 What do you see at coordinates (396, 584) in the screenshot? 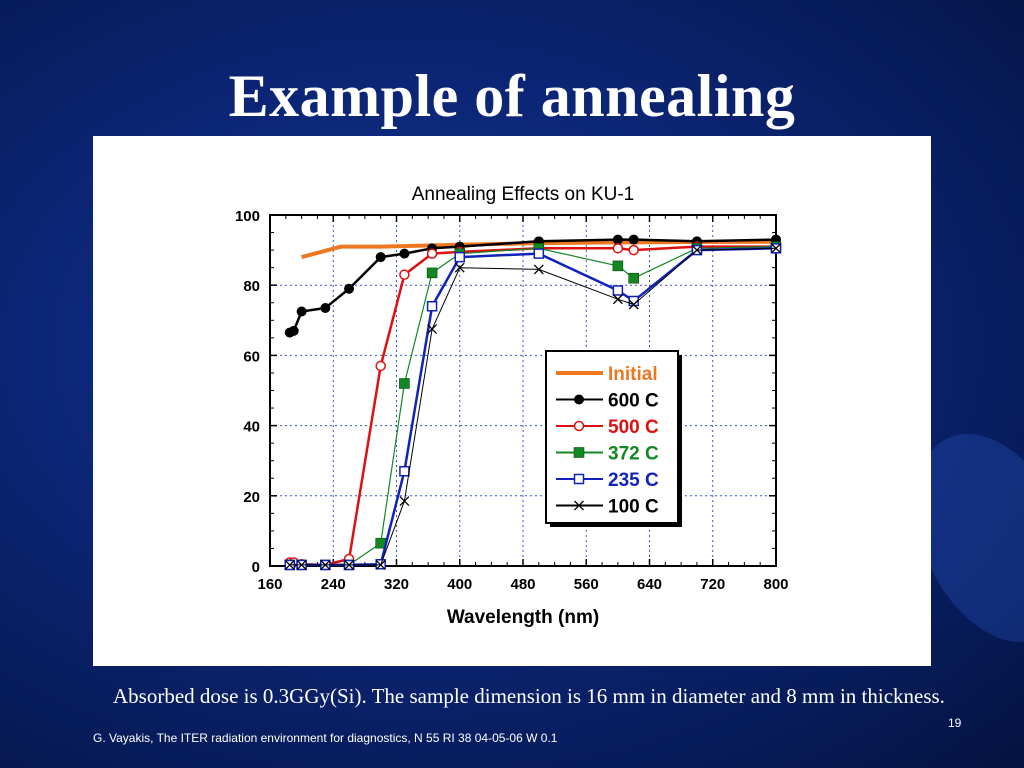
I see `x-tick-label: 320` at bounding box center [396, 584].